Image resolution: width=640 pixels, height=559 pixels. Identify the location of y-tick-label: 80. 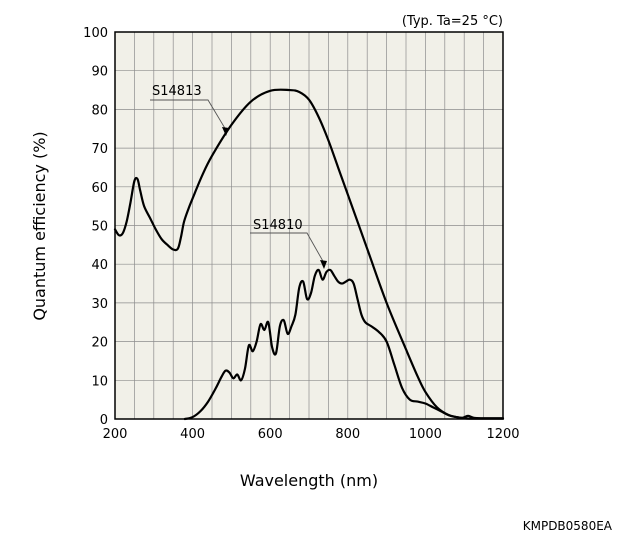
(99, 110).